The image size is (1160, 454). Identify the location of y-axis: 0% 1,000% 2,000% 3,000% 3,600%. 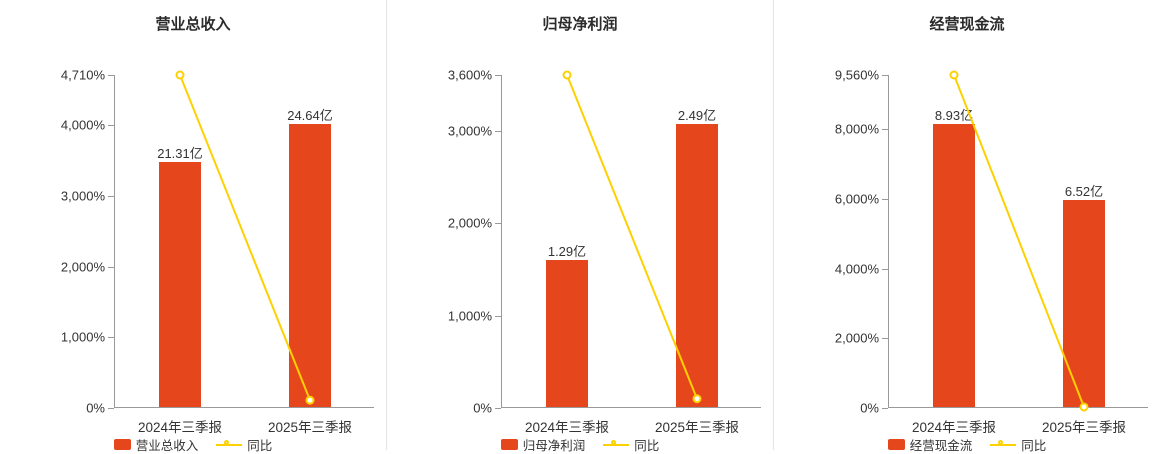
(451, 242).